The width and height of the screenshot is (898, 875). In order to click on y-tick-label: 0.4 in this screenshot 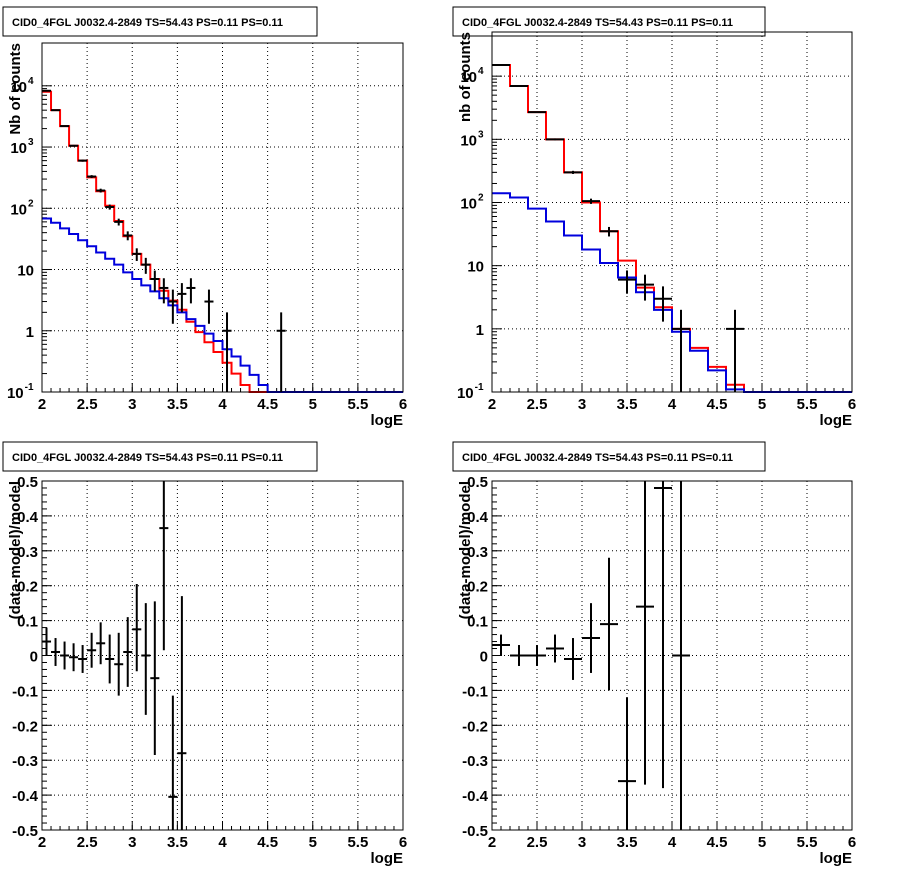, I will do `click(28, 517)`.